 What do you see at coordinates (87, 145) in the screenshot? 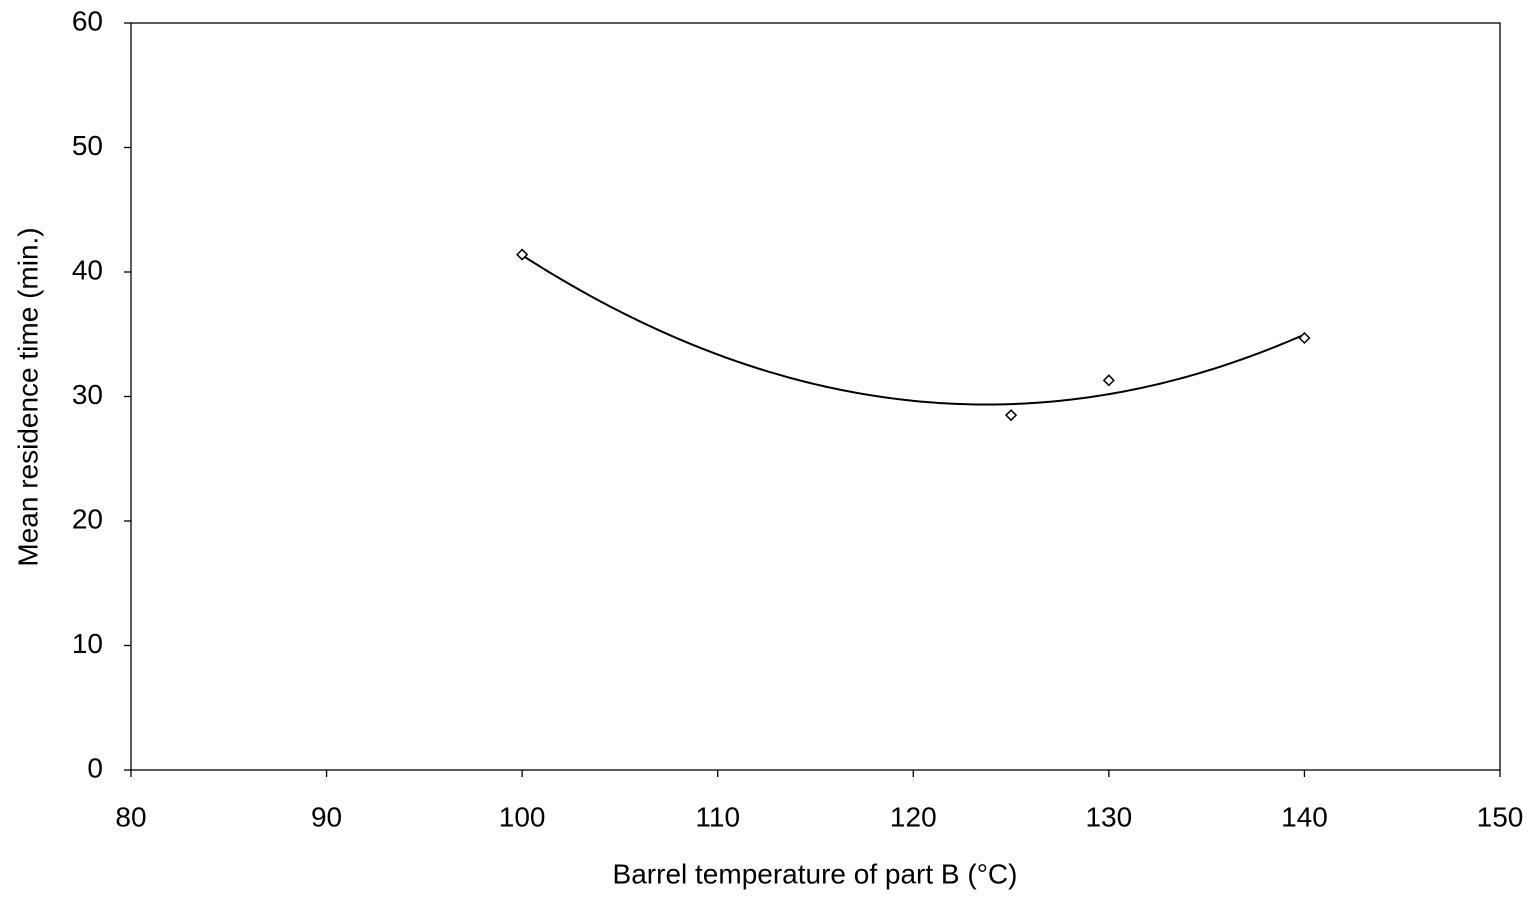
I see `y-tick-label: 50` at bounding box center [87, 145].